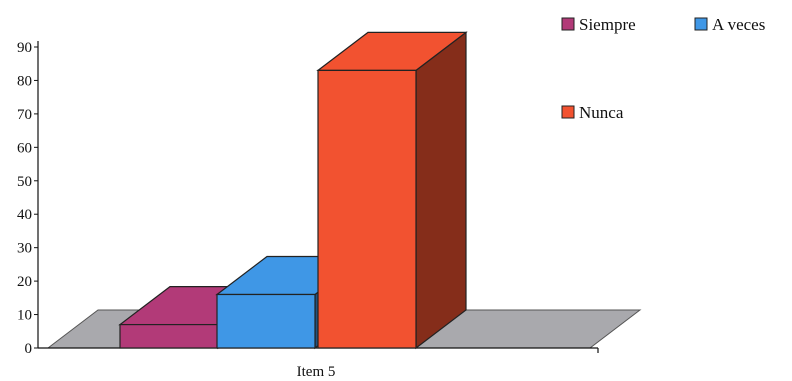 The height and width of the screenshot is (381, 792). What do you see at coordinates (441, 190) in the screenshot?
I see `bar-side` at bounding box center [441, 190].